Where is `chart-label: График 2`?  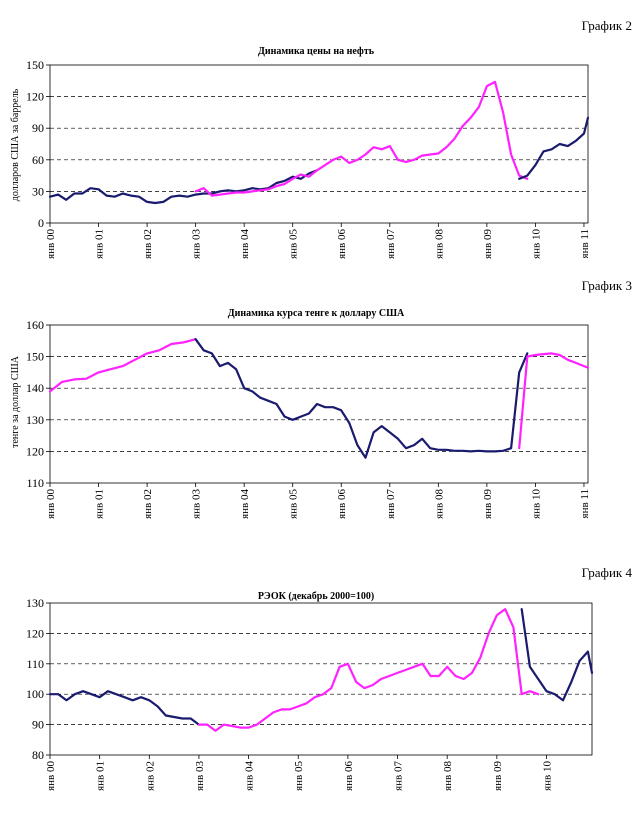
chart-label: График 2 is located at coordinates (607, 25).